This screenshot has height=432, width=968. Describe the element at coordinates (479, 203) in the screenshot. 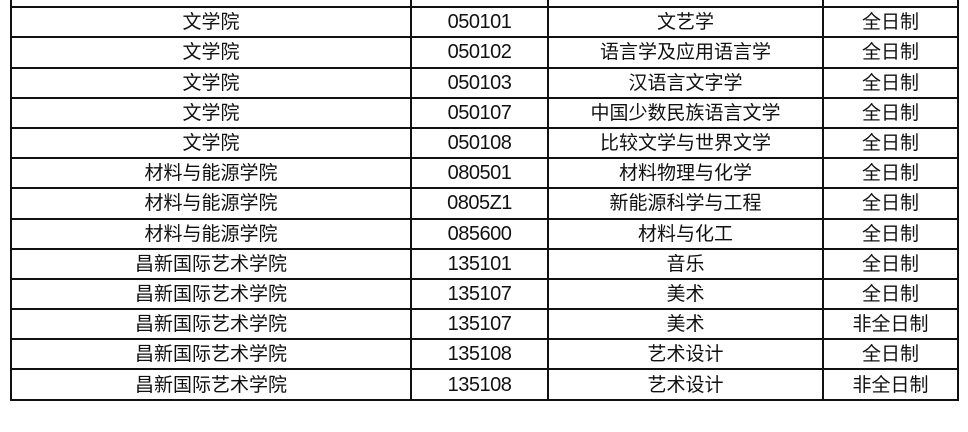

I see `code-cell: 0805Z1` at that location.